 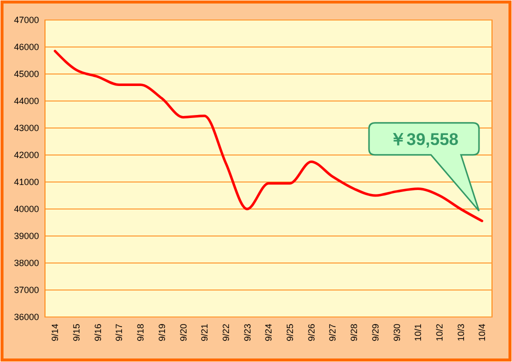 What do you see at coordinates (397, 333) in the screenshot?
I see `x-tick-label: 9/30` at bounding box center [397, 333].